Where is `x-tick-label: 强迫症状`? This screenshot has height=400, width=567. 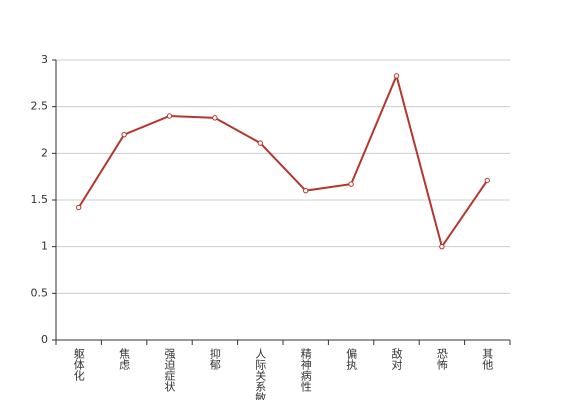
x-tick-label: 强迫症状 is located at coordinates (169, 370).